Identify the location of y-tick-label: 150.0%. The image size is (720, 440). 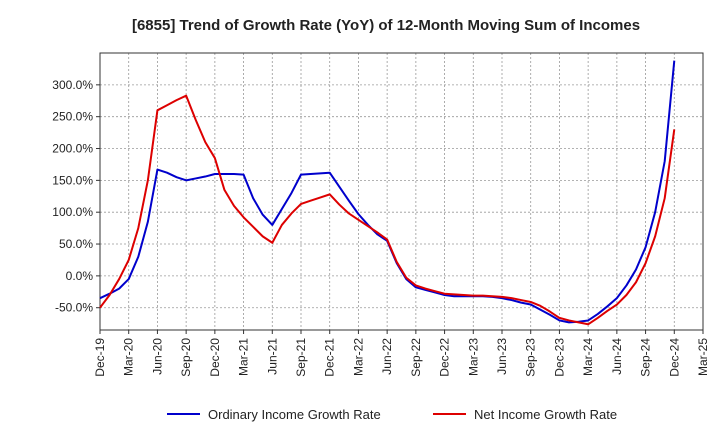
(72, 180).